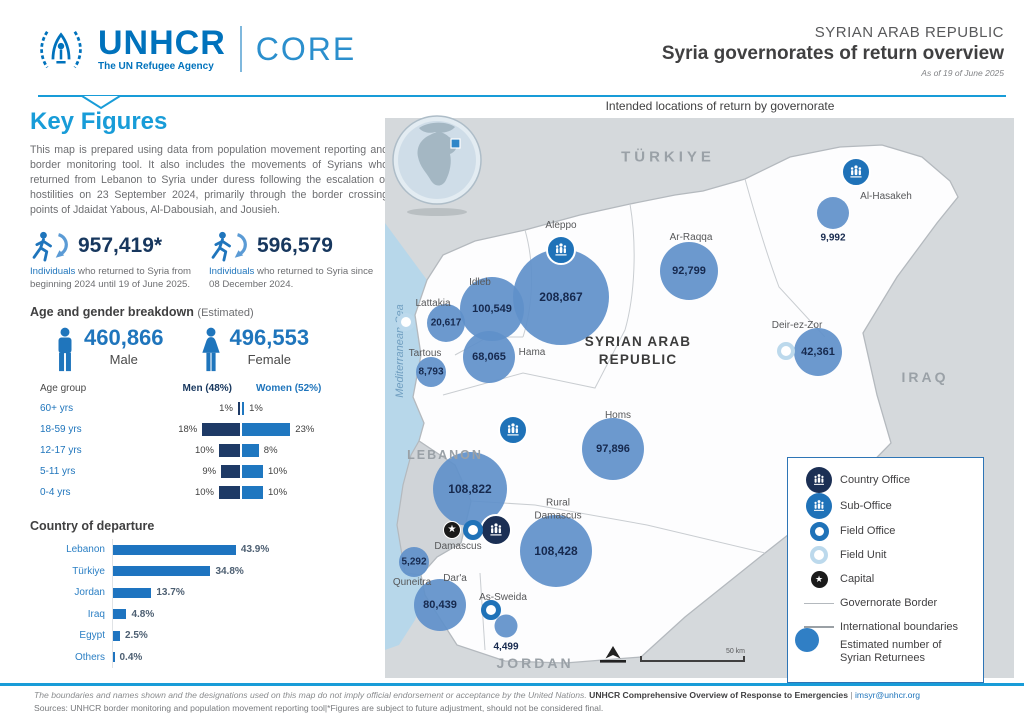 This screenshot has width=1024, height=724. What do you see at coordinates (886, 196) in the screenshot?
I see `governorate-label: Al-Hasakeh` at bounding box center [886, 196].